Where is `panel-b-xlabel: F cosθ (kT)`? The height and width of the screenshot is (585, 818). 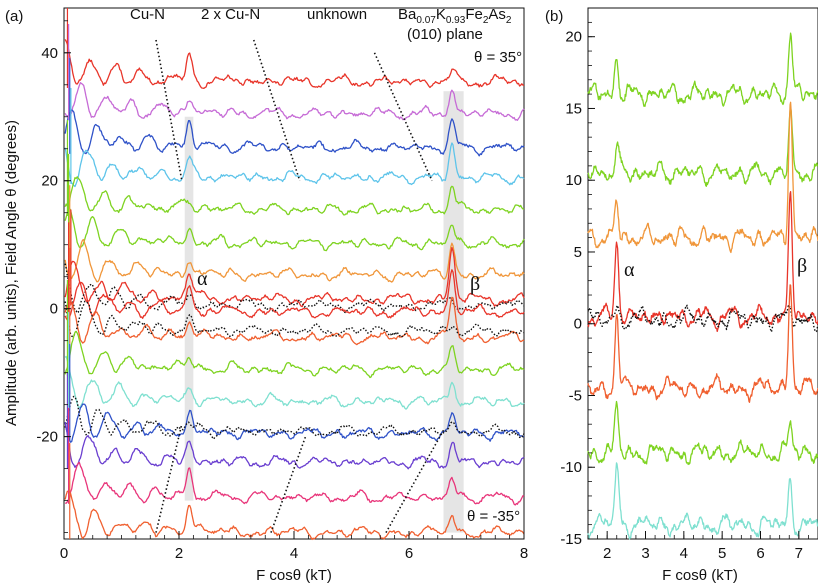 panel-b-xlabel: F cosθ (kT) is located at coordinates (700, 575).